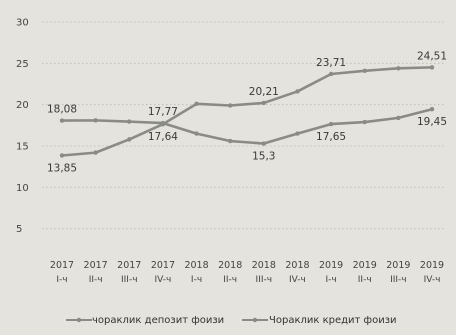 Image resolution: width=456 pixels, height=335 pixels. Describe the element at coordinates (163, 112) in the screenshot. I see `data-label: 17,77` at that location.